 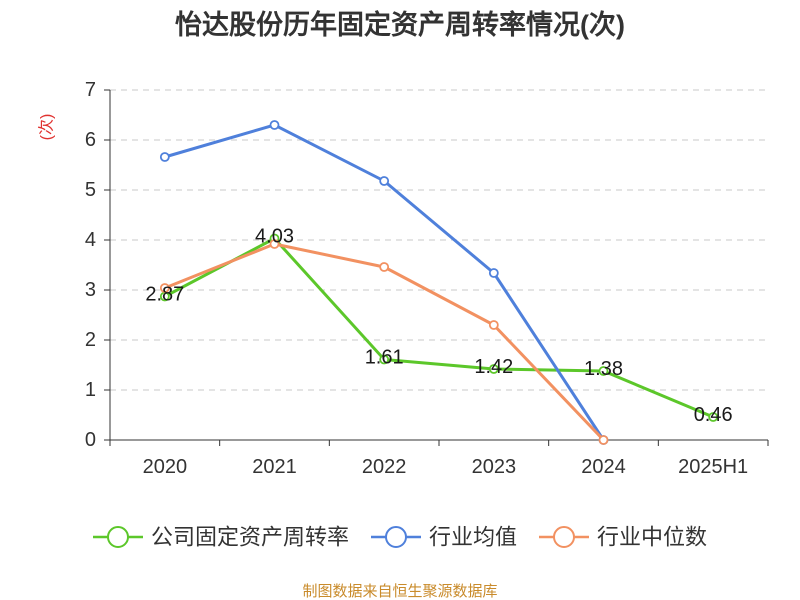 I want to click on legend-label: 行业均值, so click(x=473, y=537).